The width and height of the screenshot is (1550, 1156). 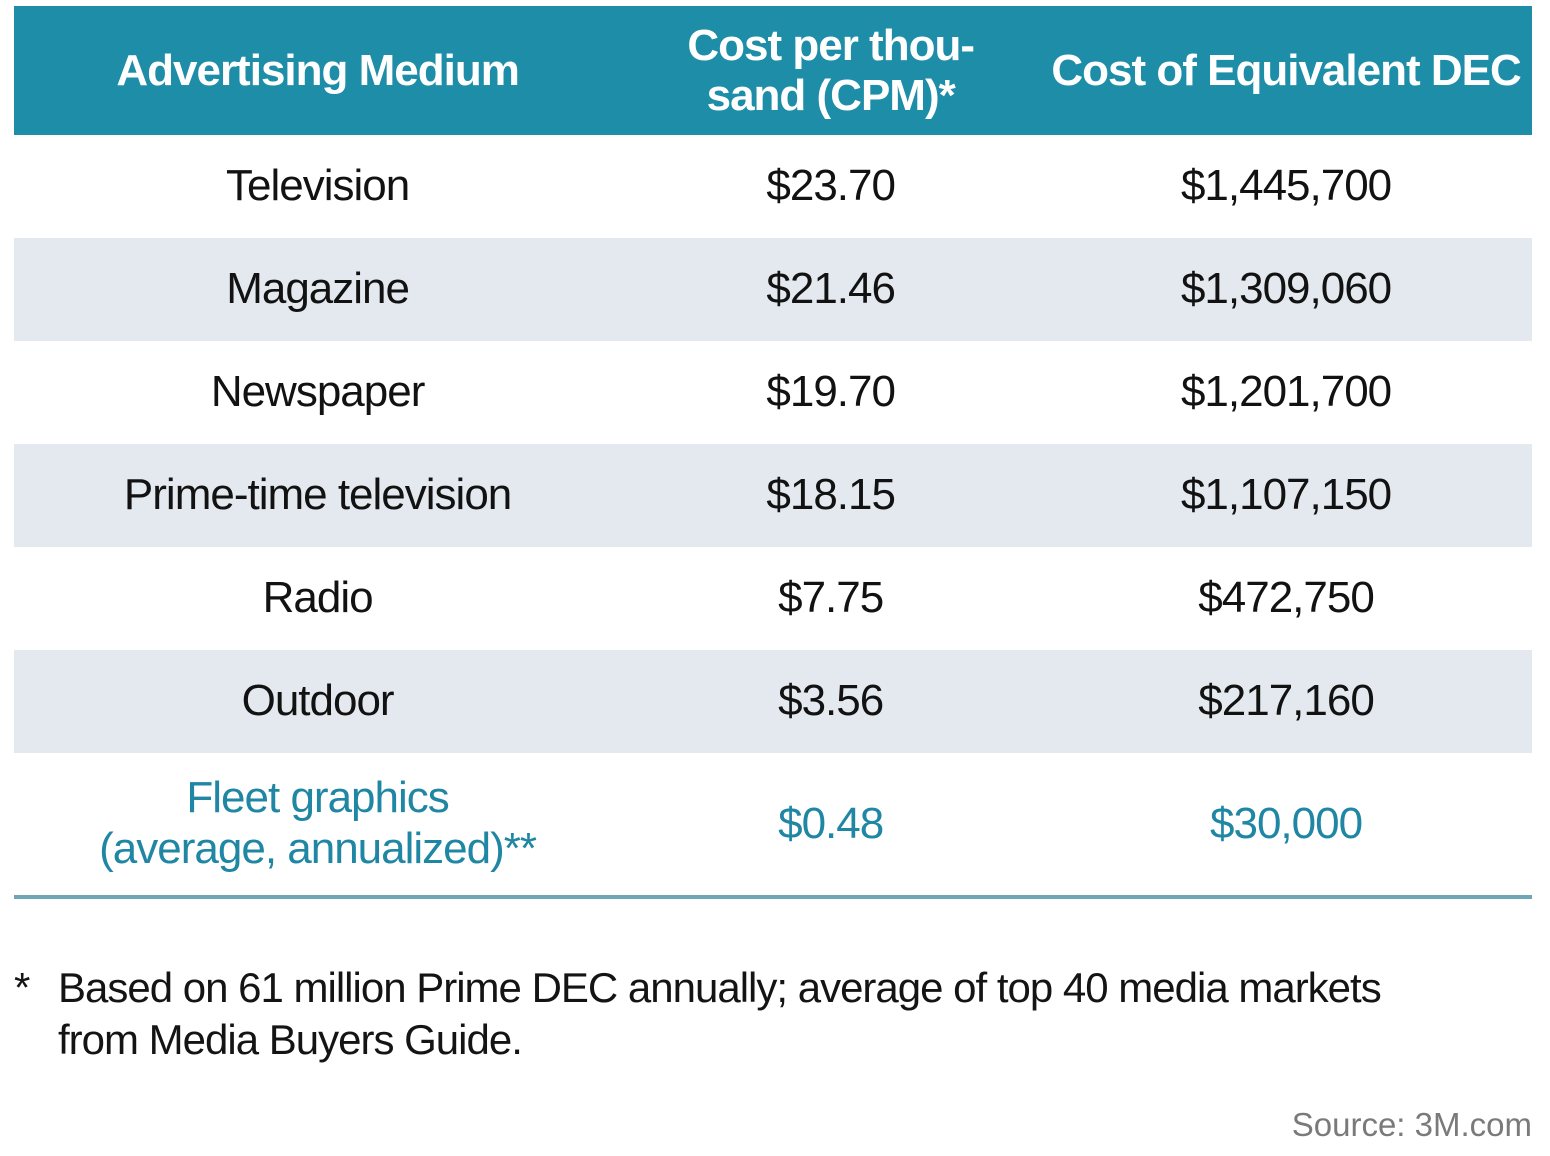 What do you see at coordinates (1411, 1124) in the screenshot?
I see `source-credit: Source: 3M.com` at bounding box center [1411, 1124].